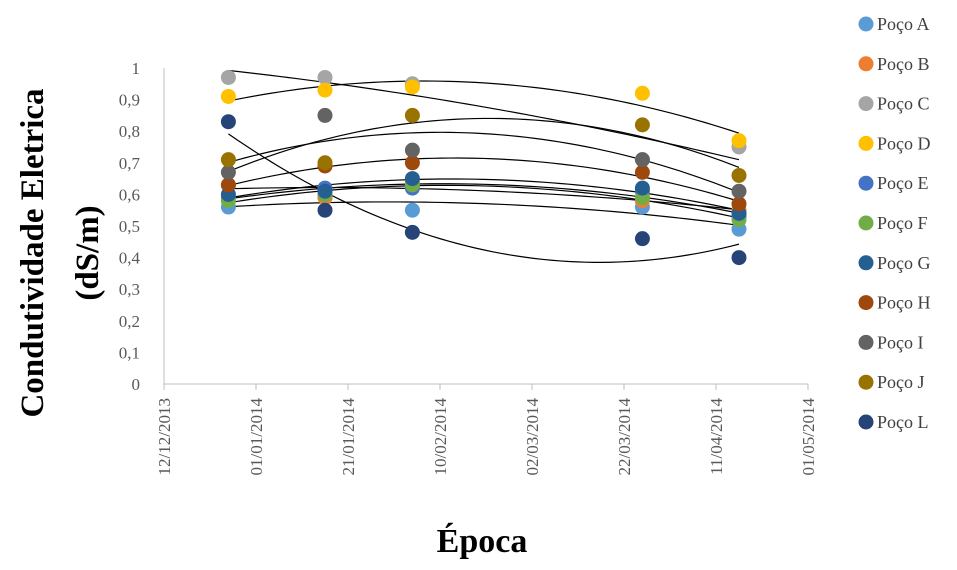  Describe the element at coordinates (904, 263) in the screenshot. I see `legend-label: Poço G` at that location.